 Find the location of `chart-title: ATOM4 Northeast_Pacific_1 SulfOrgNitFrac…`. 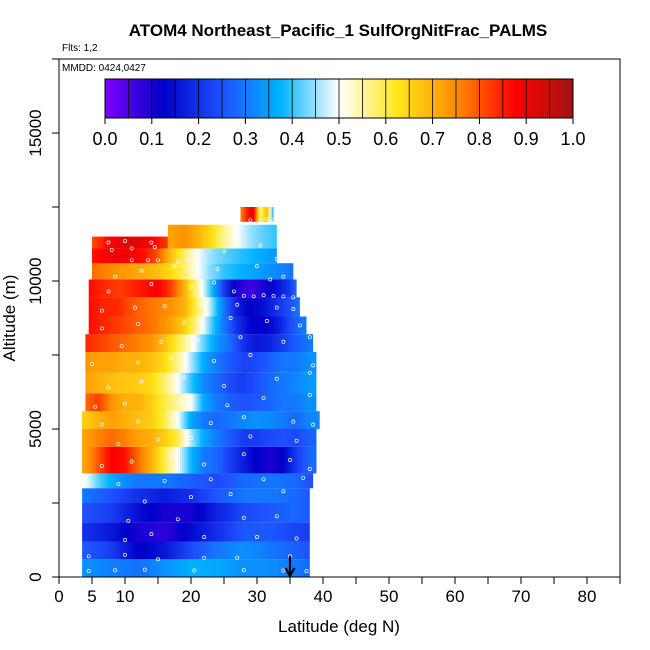

chart-title: ATOM4 Northeast_Pacific_1 SulfOrgNitFrac… is located at coordinates (338, 30).